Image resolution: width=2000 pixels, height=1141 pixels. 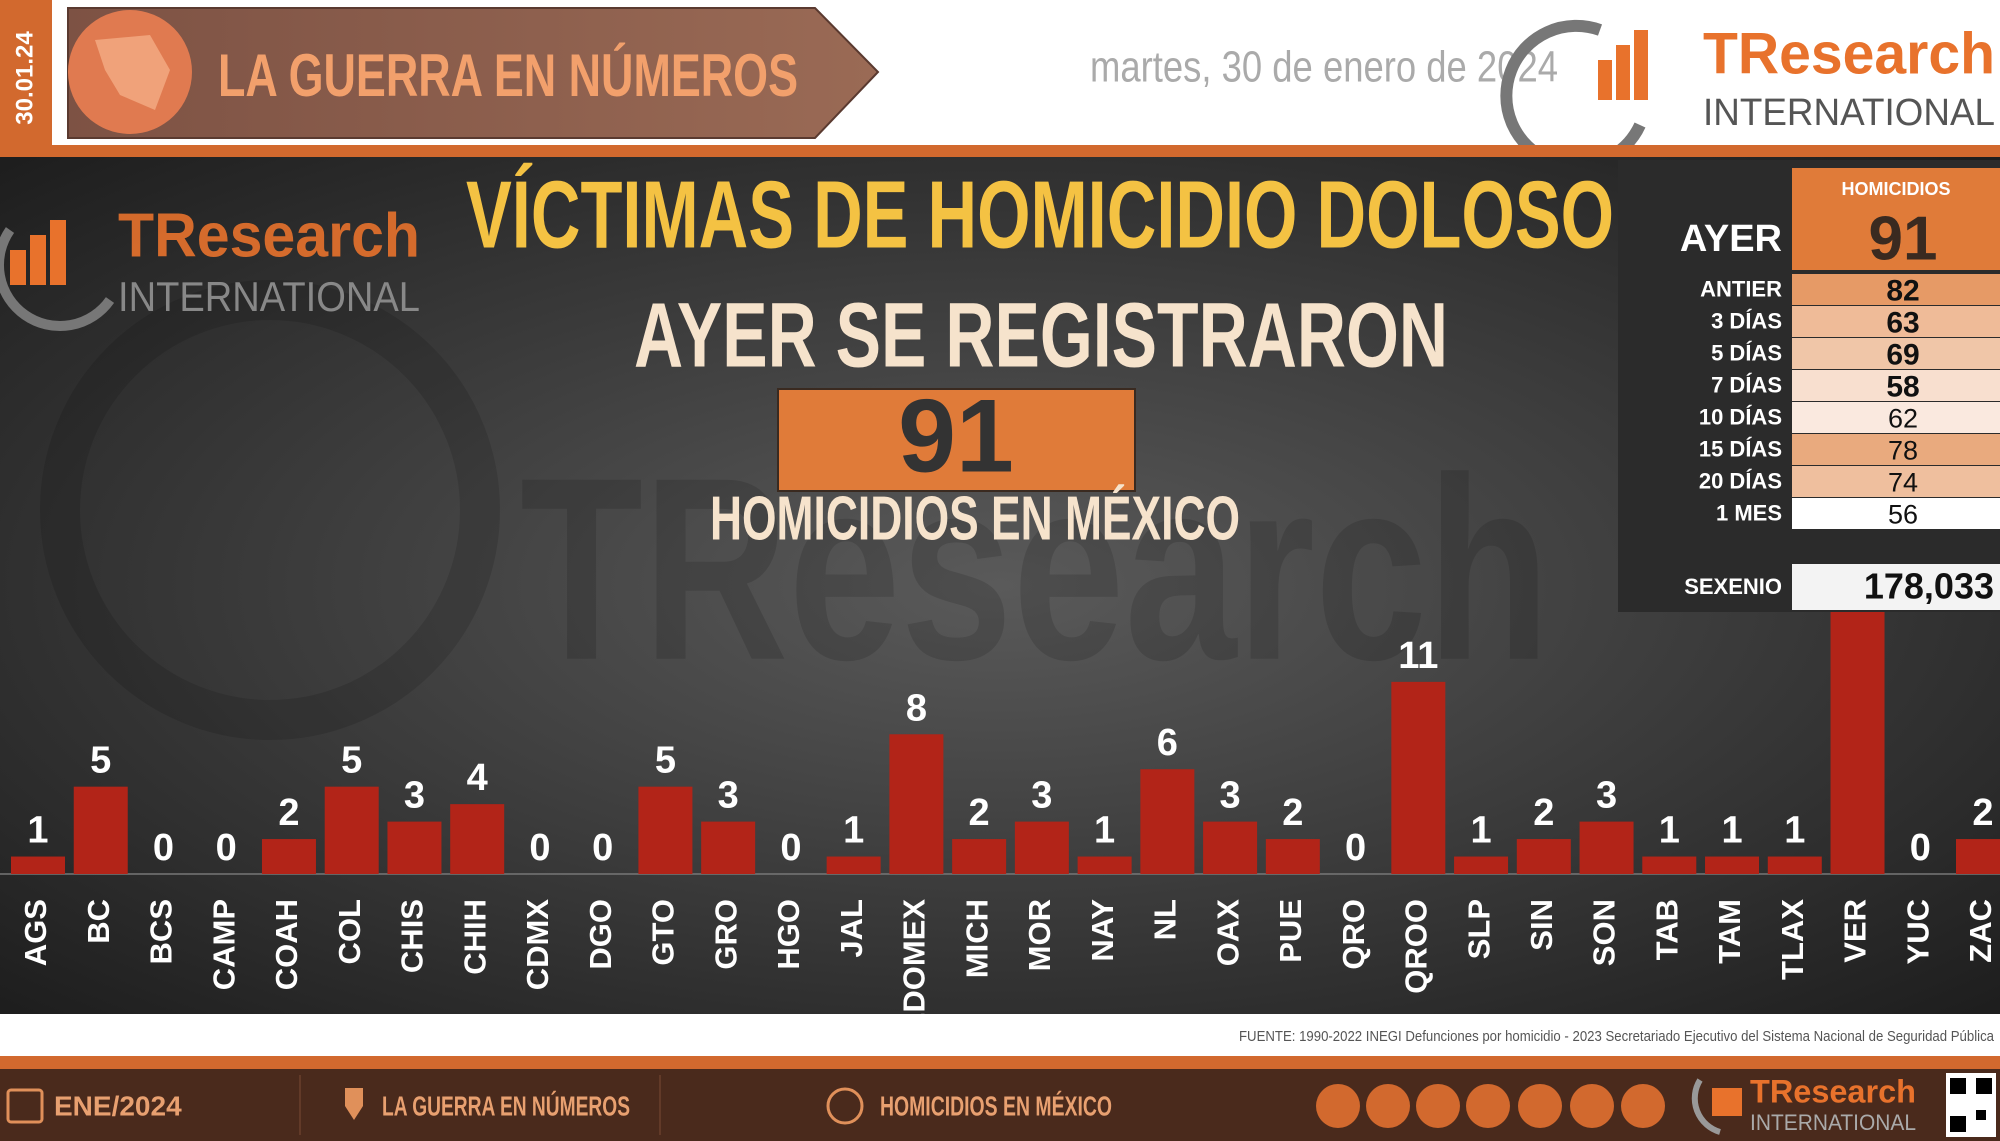 What do you see at coordinates (1792, 939) in the screenshot?
I see `x-tick-label: TLAX` at bounding box center [1792, 939].